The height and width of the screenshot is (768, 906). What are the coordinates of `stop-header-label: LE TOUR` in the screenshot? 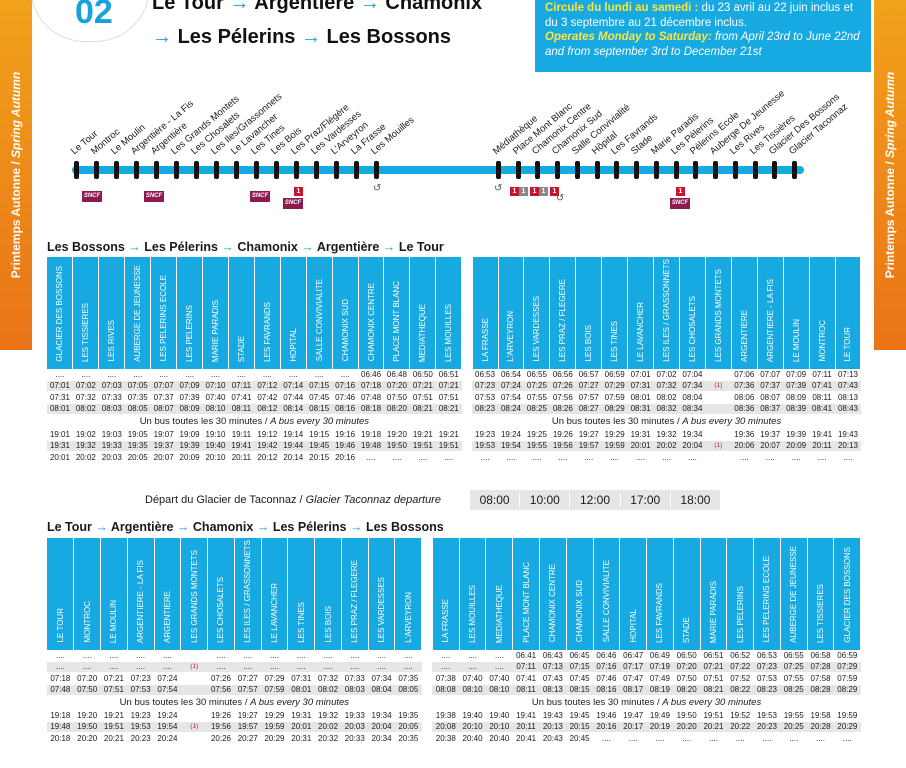 It's located at (848, 344).